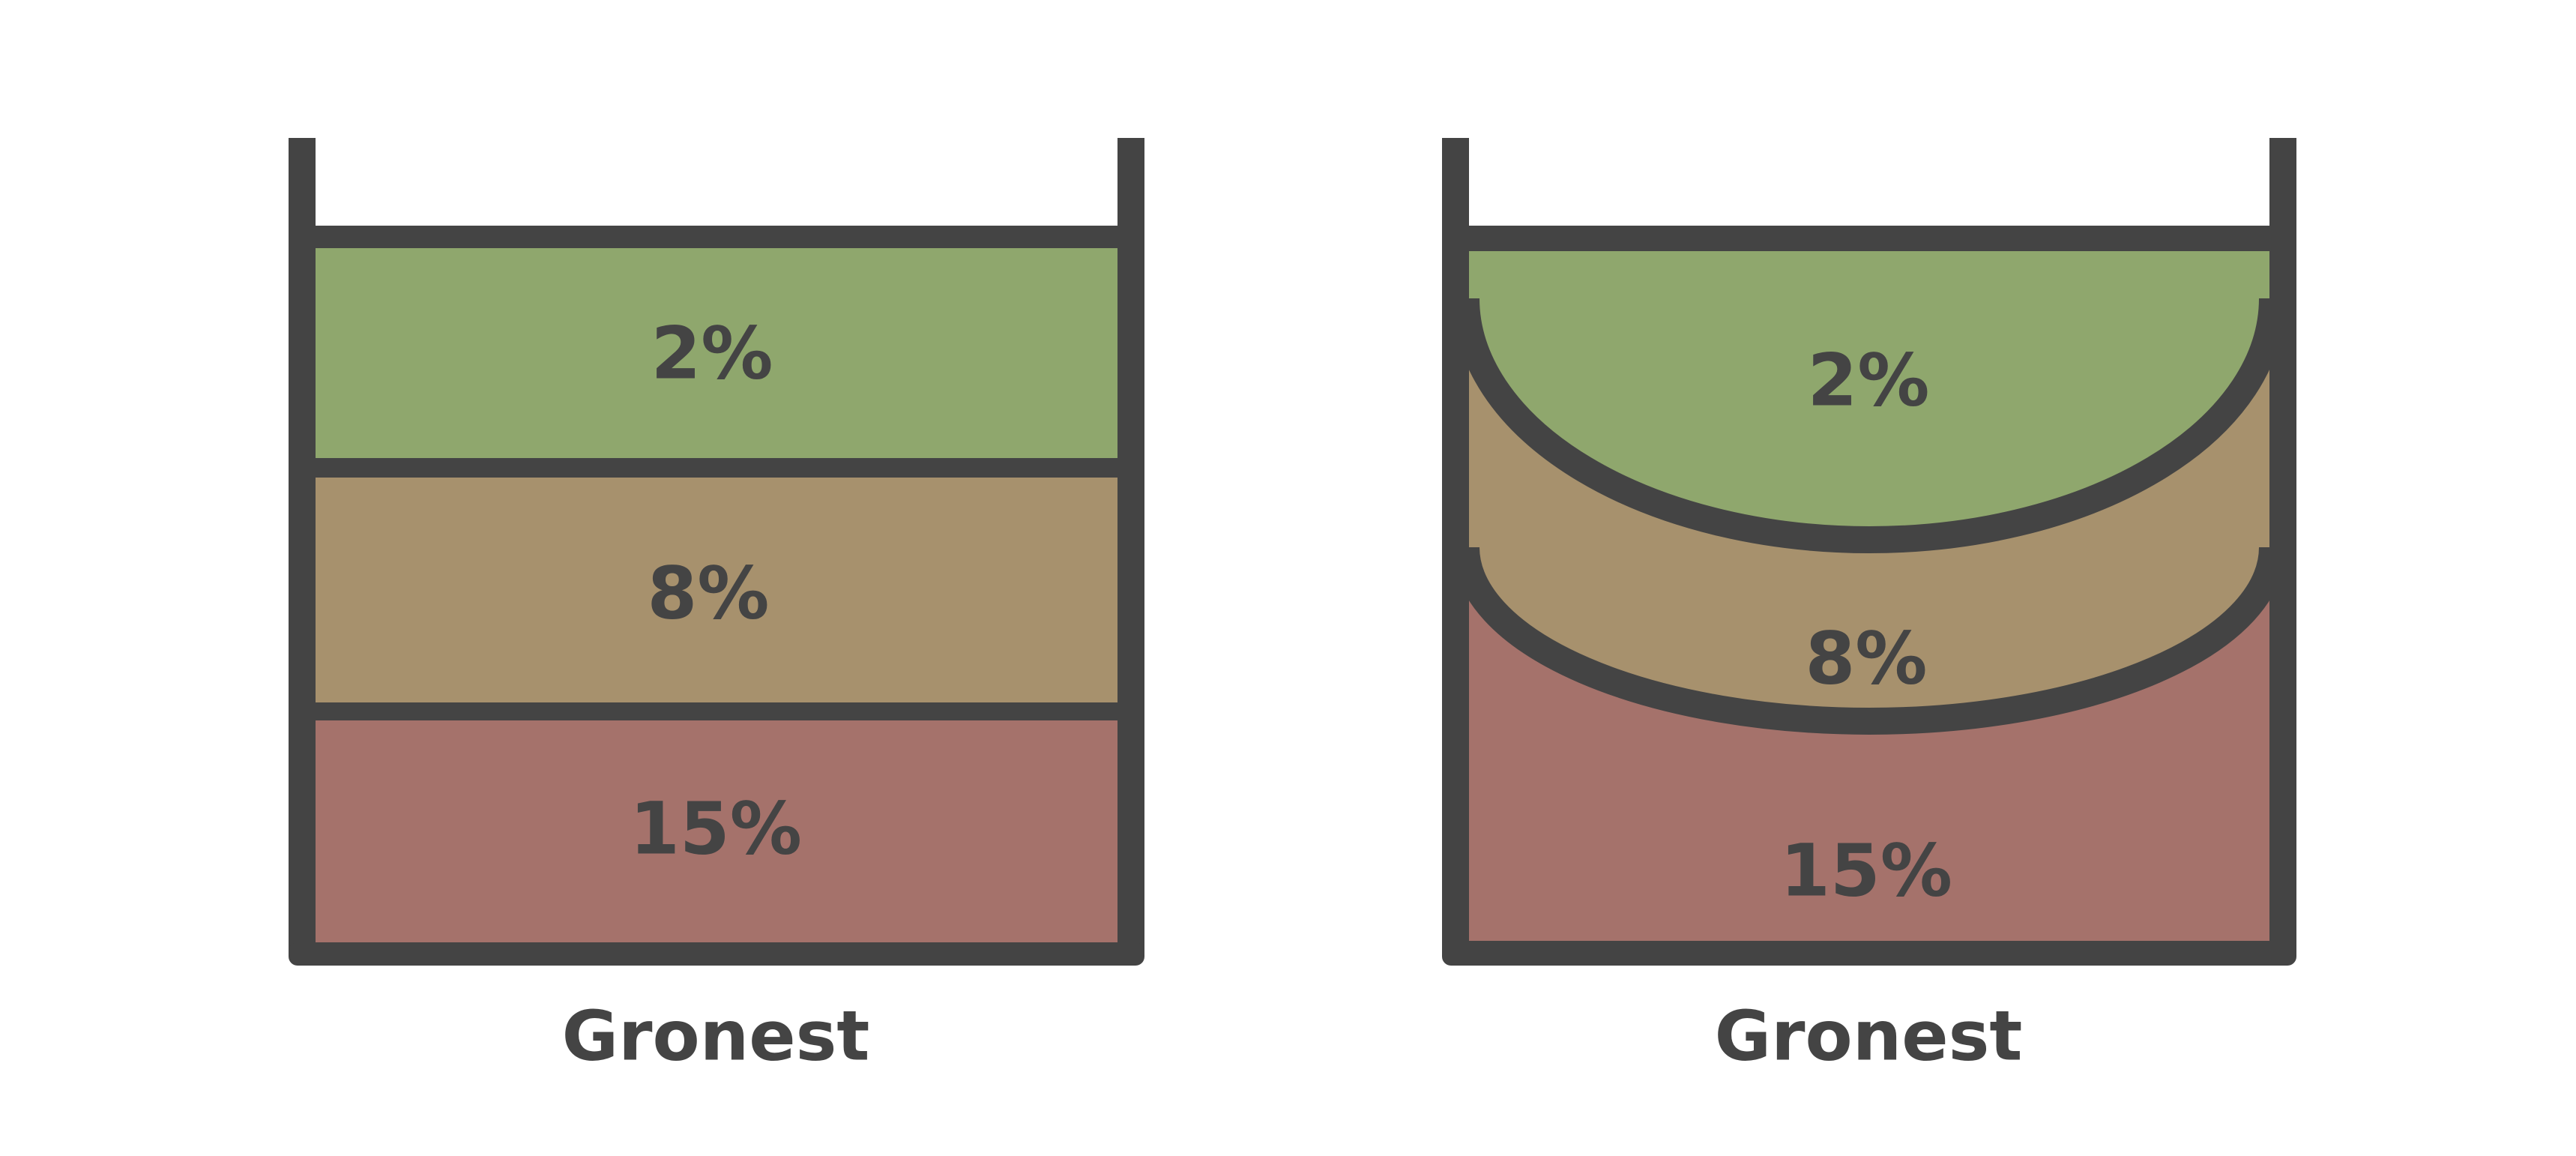 The width and height of the screenshot is (2576, 1156). What do you see at coordinates (302, 547) in the screenshot?
I see `flat-left-wall` at bounding box center [302, 547].